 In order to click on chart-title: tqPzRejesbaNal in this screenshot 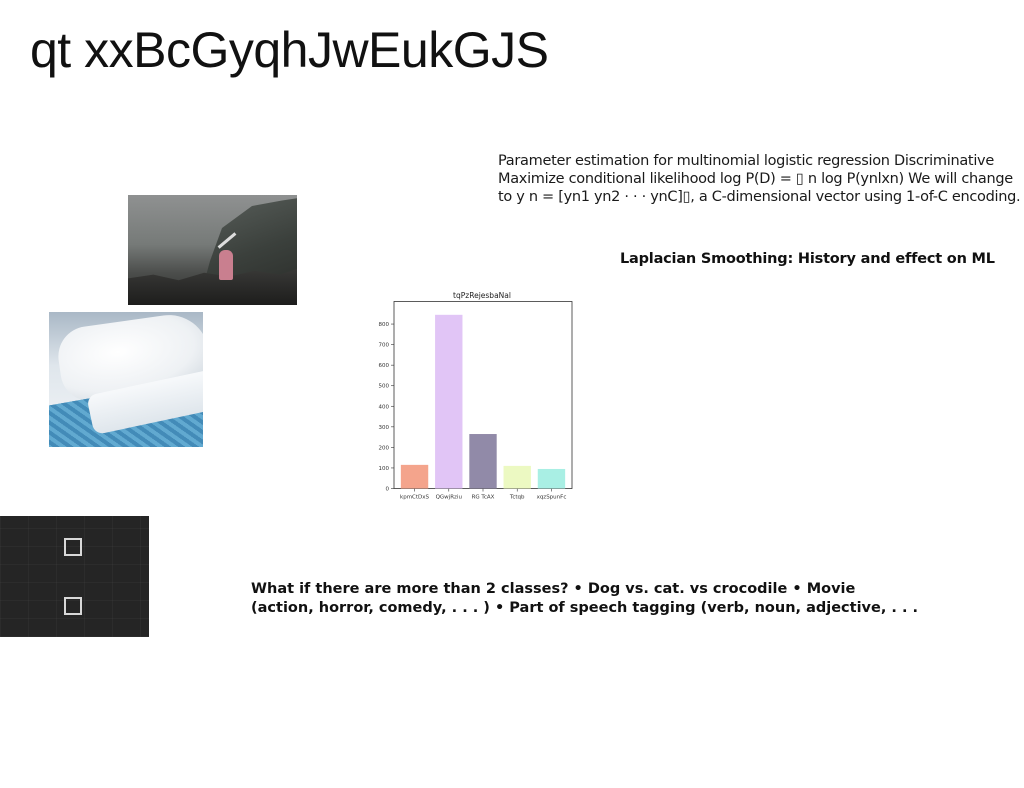, I will do `click(482, 295)`.